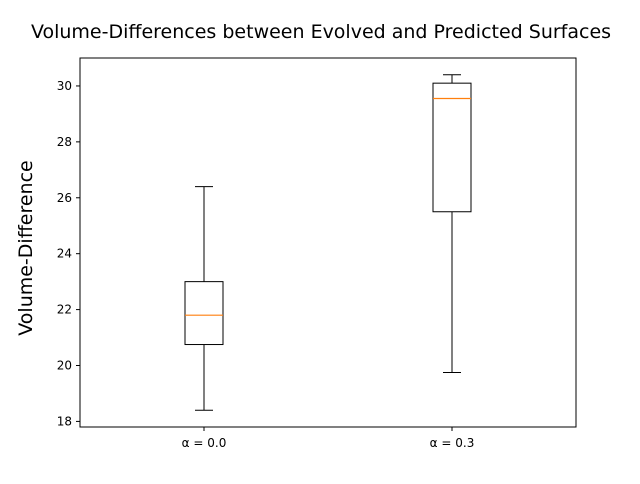 This screenshot has height=484, width=640. I want to click on y-tick-label: 30, so click(64, 86).